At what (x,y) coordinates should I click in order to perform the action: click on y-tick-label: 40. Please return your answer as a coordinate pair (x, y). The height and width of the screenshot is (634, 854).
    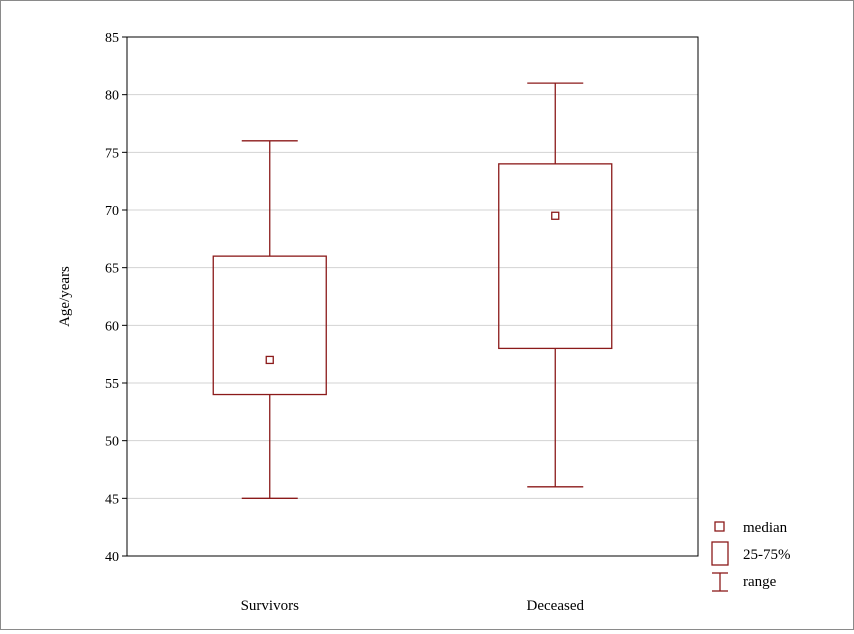
    Looking at the image, I should click on (112, 557).